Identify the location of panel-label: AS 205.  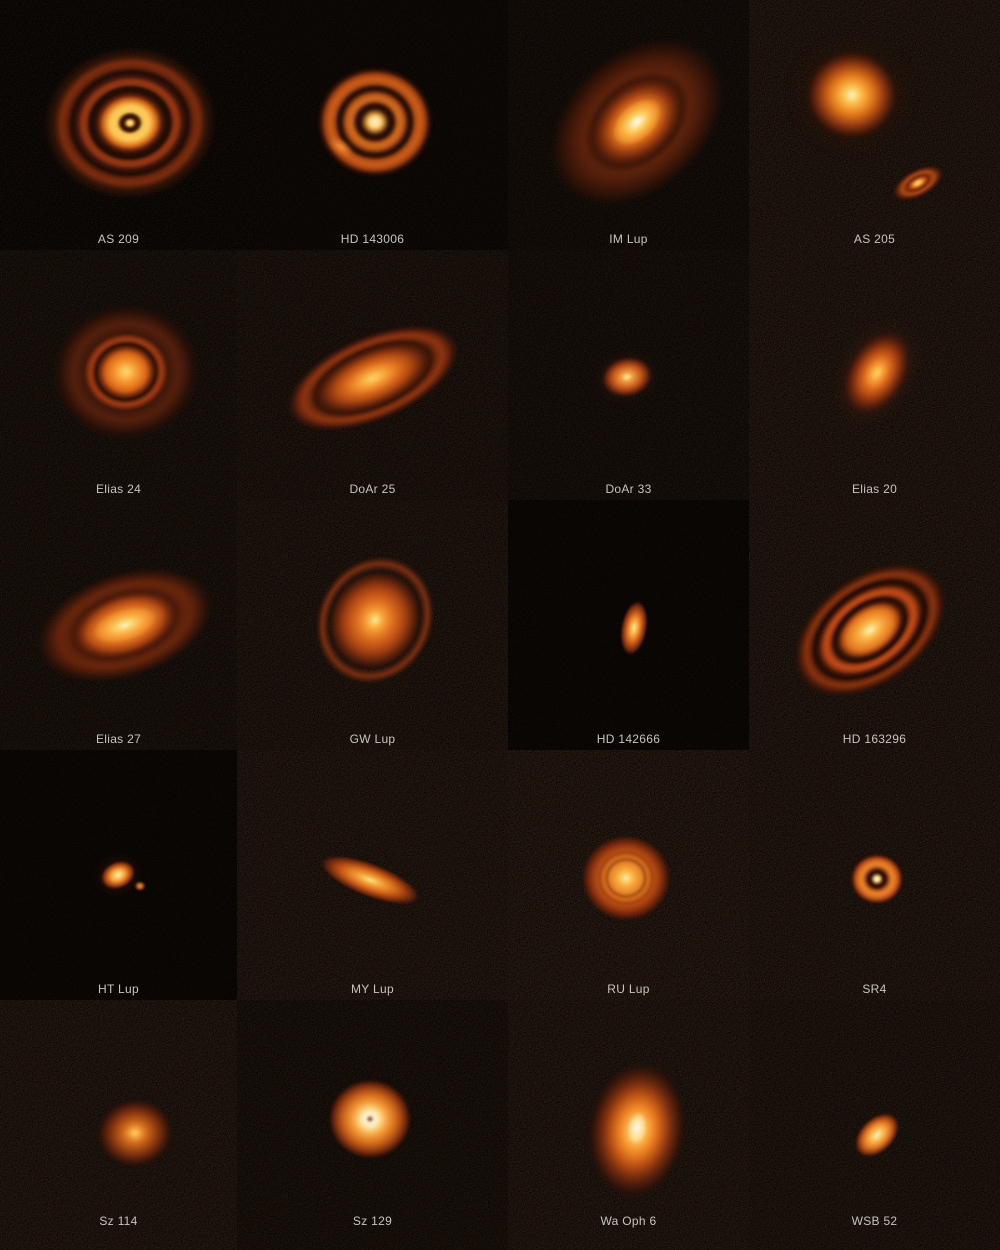
(874, 239).